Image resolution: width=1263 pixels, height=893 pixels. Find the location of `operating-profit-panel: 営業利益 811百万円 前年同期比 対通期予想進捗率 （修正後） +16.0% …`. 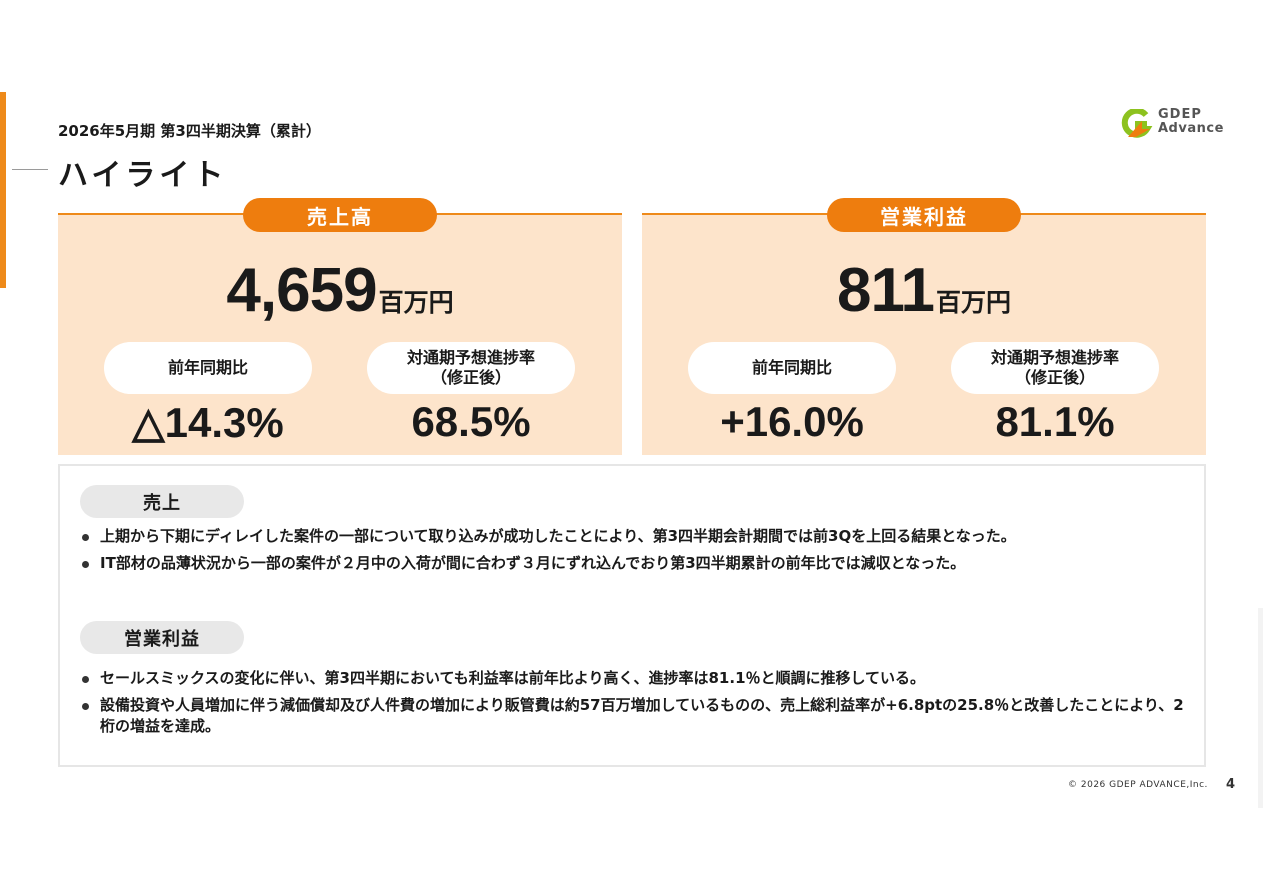

operating-profit-panel: 営業利益 811百万円 前年同期比 対通期予想進捗率 （修正後） +16.0% … is located at coordinates (924, 326).